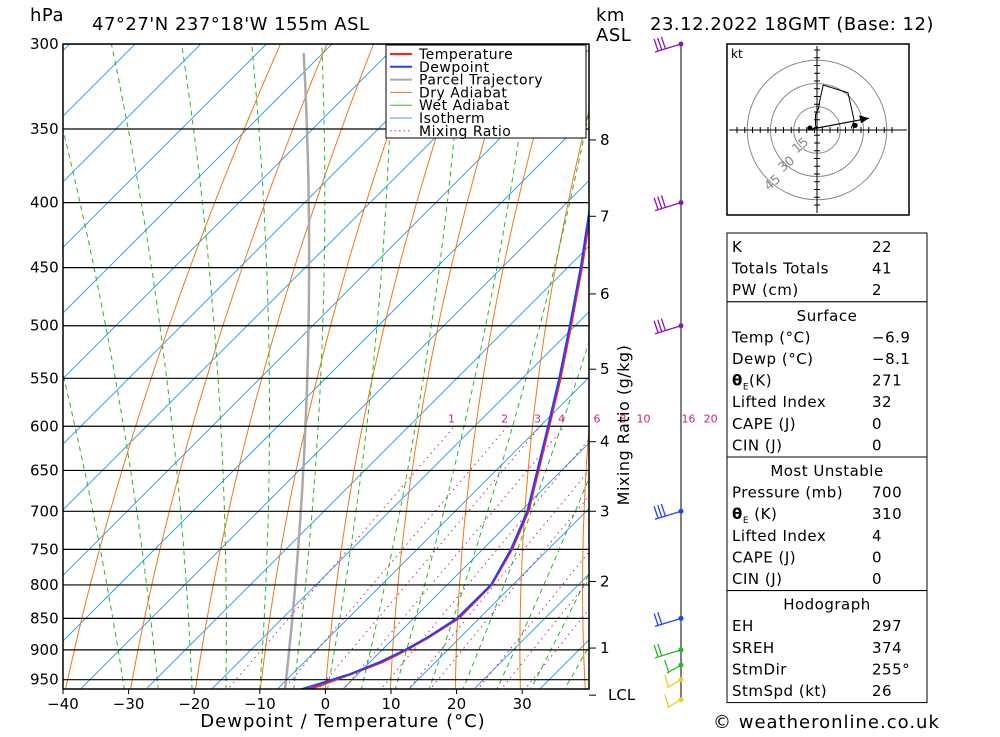 Image resolution: width=1000 pixels, height=737 pixels. I want to click on parcel-trajectory, so click(297, 371).